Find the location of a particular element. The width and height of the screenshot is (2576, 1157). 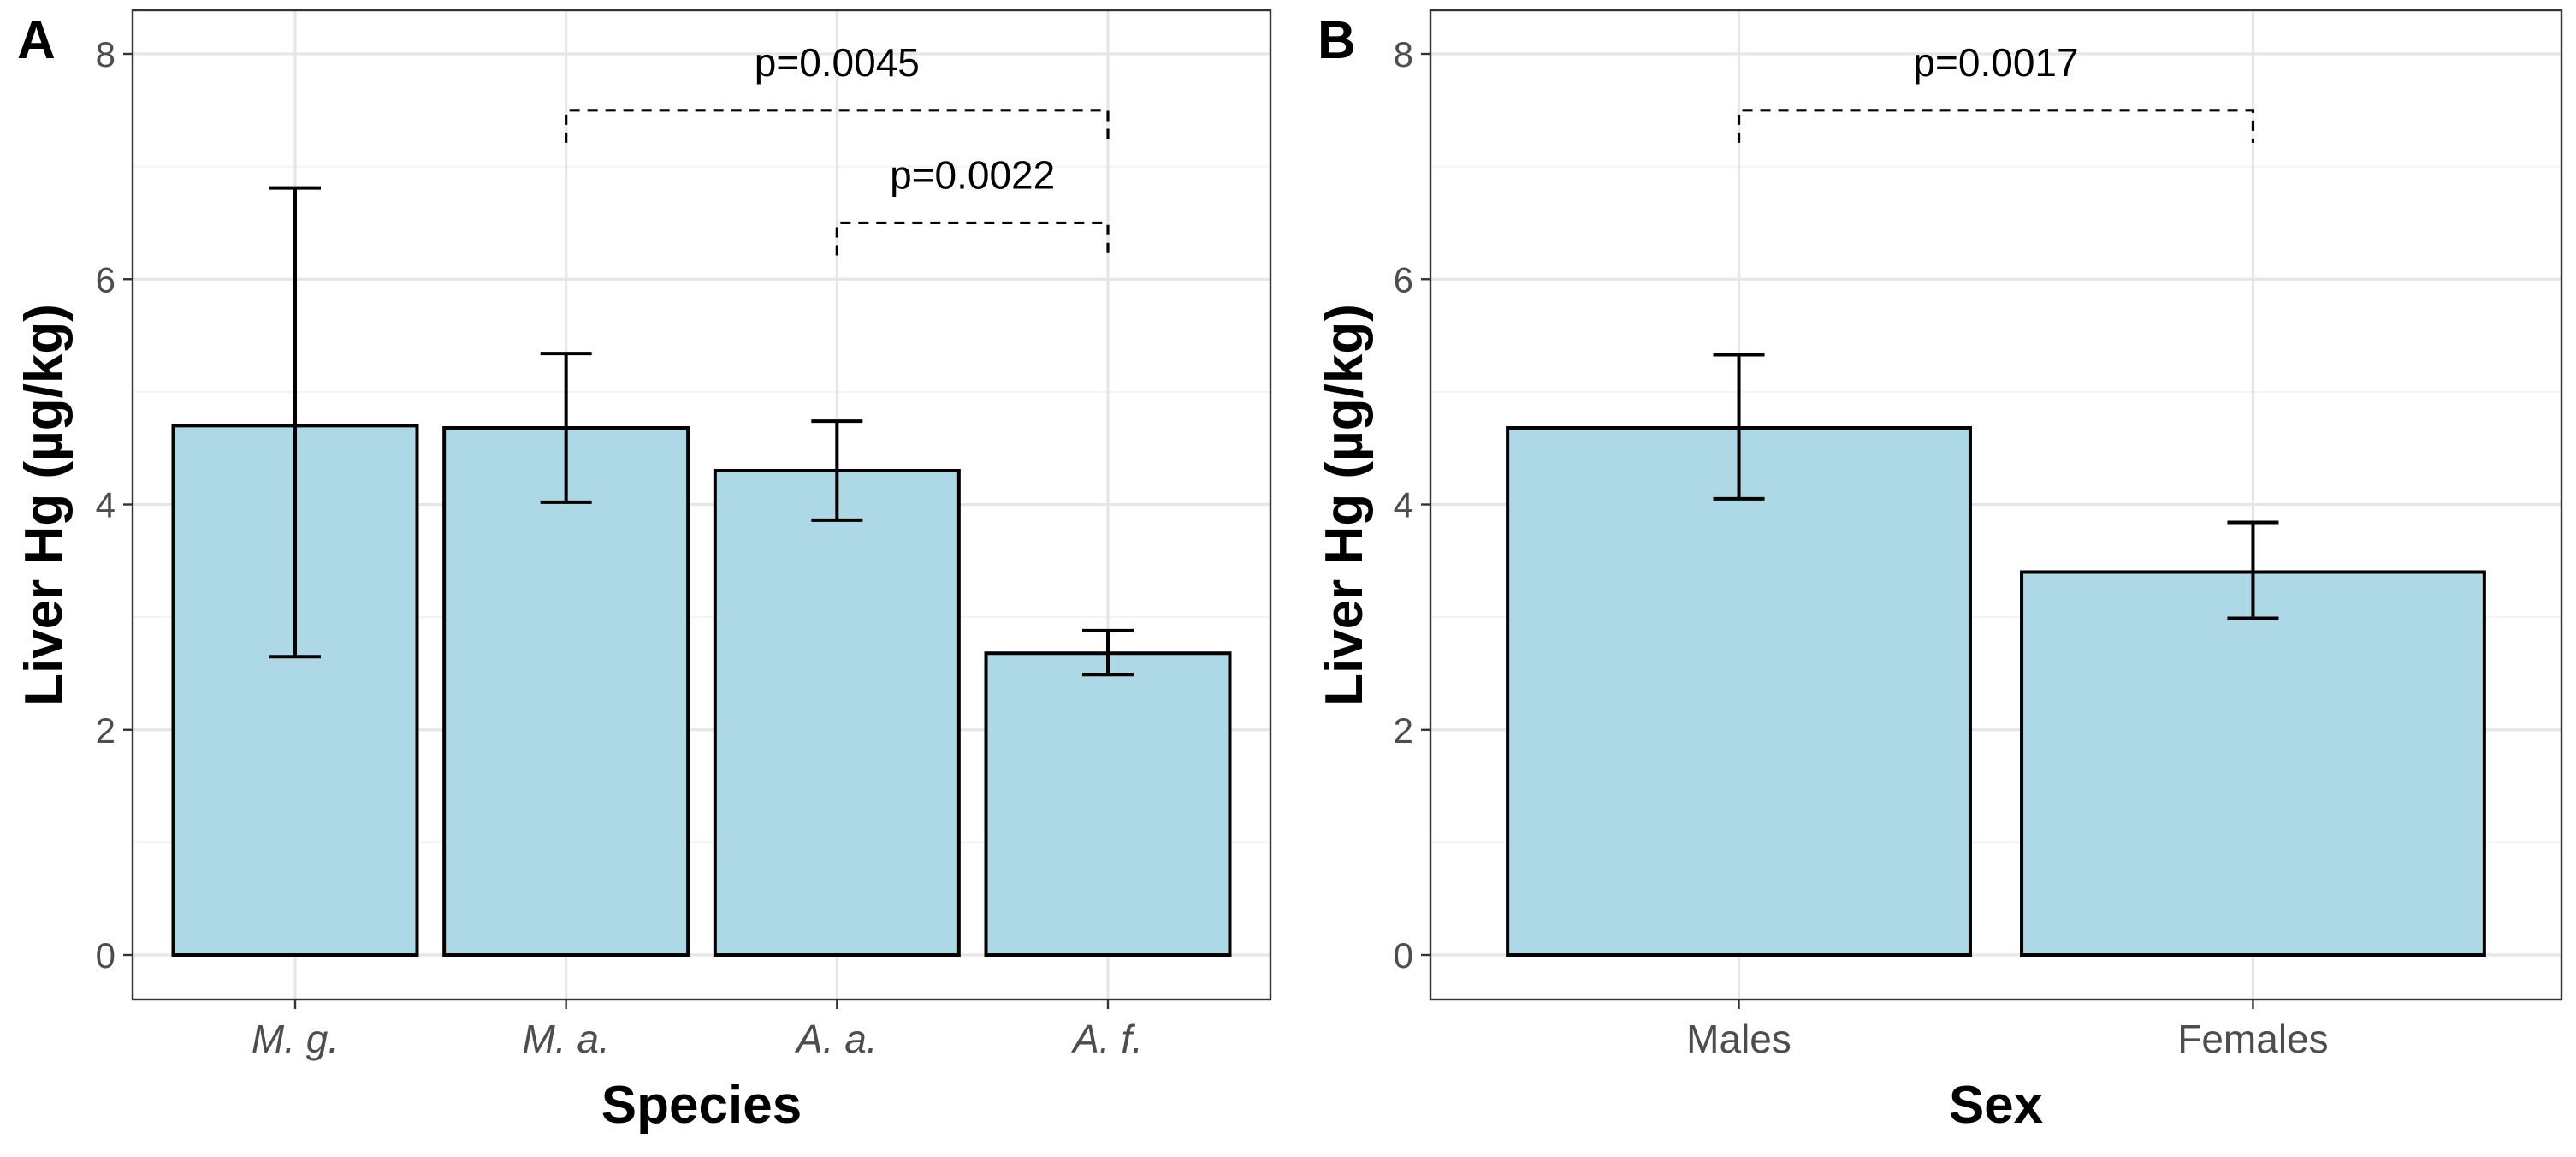

panel-label: B is located at coordinates (1337, 40).